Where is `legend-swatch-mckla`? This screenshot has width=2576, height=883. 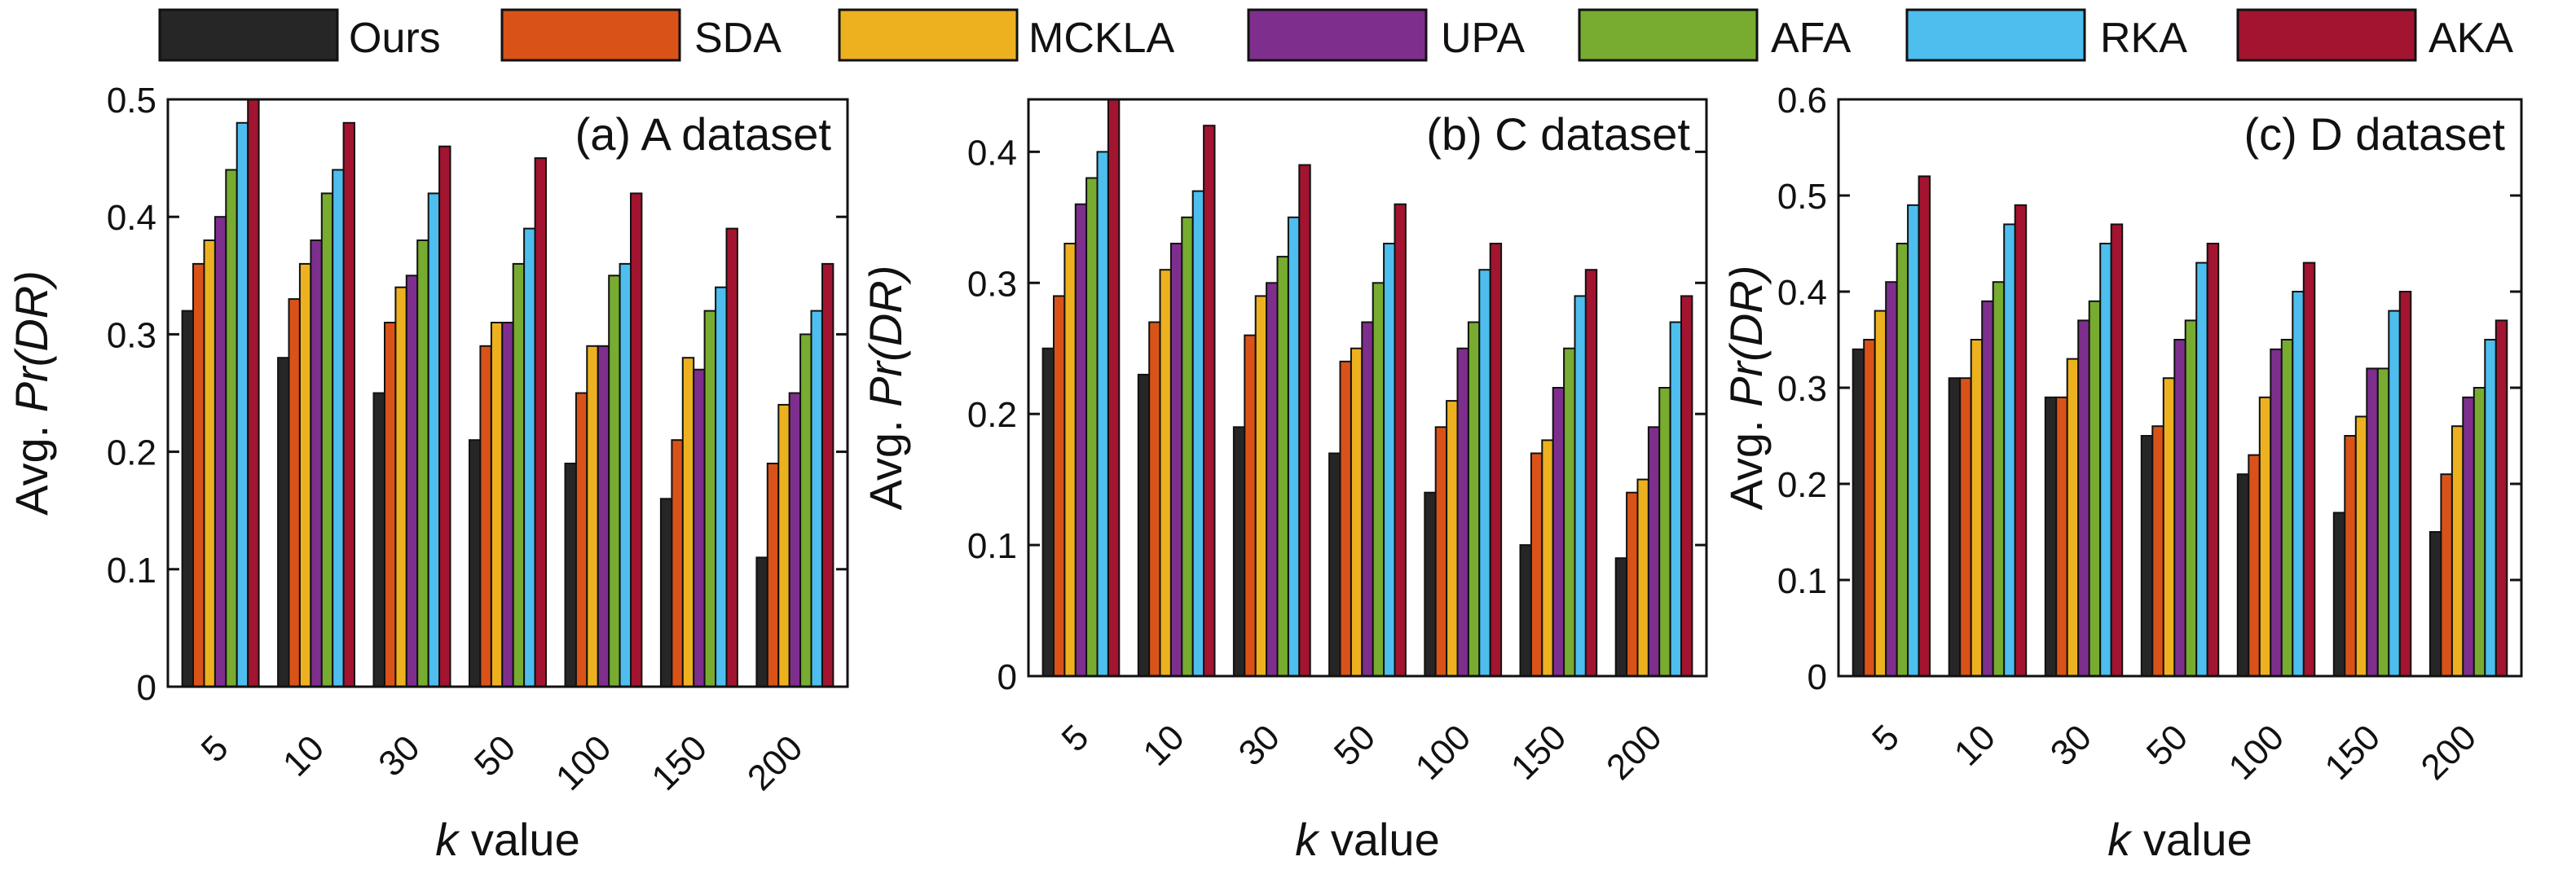 legend-swatch-mckla is located at coordinates (929, 35).